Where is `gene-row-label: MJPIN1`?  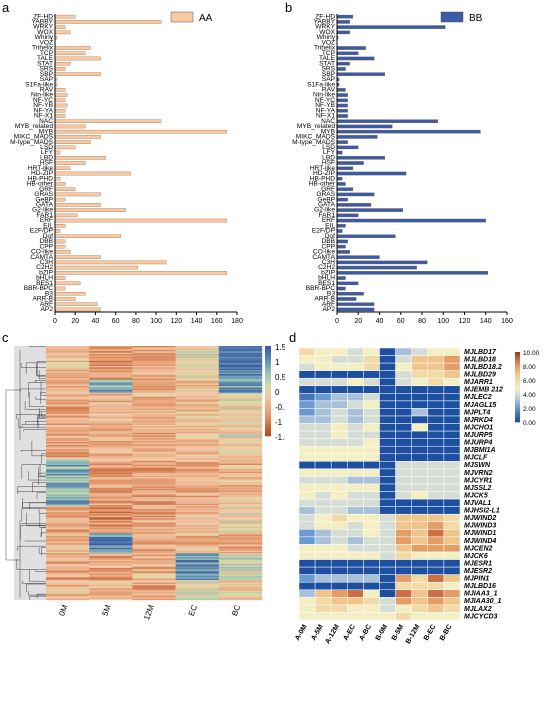
gene-row-label: MJPIN1 is located at coordinates (476, 579).